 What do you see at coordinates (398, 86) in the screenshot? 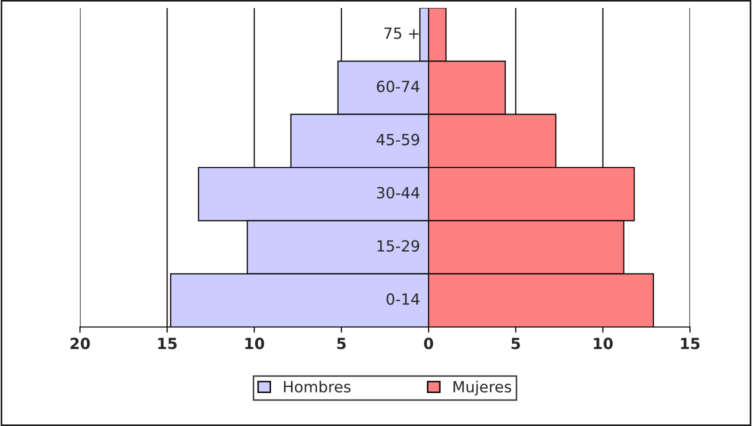
I see `y-tick-label: 60-74` at bounding box center [398, 86].